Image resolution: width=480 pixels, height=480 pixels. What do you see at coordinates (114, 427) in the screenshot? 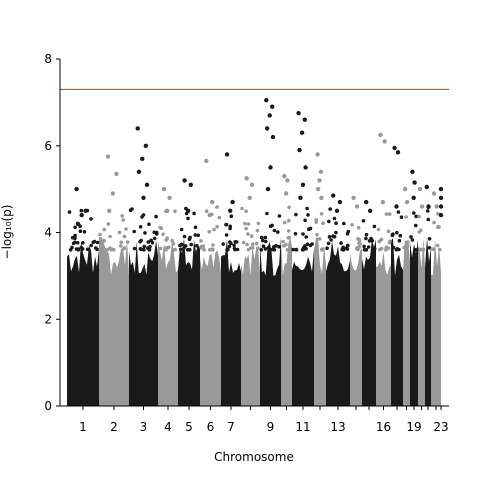
I see `x-tick-label: 2` at bounding box center [114, 427].